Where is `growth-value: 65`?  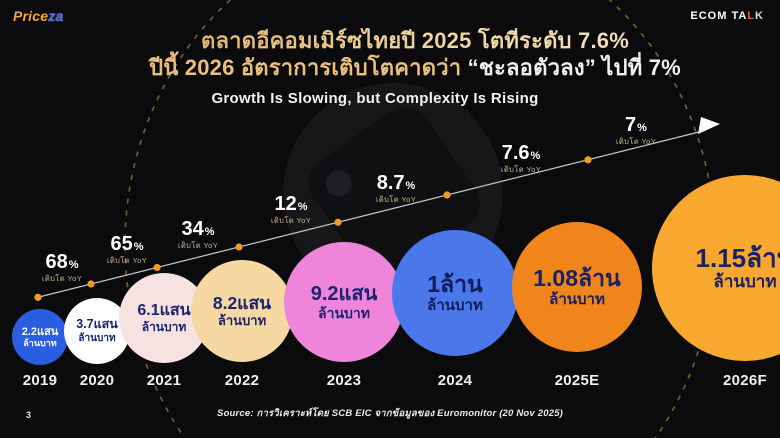 growth-value: 65 is located at coordinates (121, 244).